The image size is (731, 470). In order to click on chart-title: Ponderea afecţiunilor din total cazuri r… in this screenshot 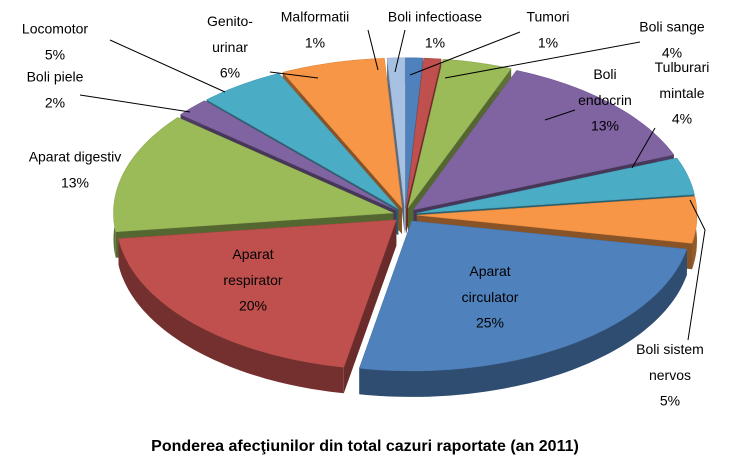, I will do `click(365, 446)`.